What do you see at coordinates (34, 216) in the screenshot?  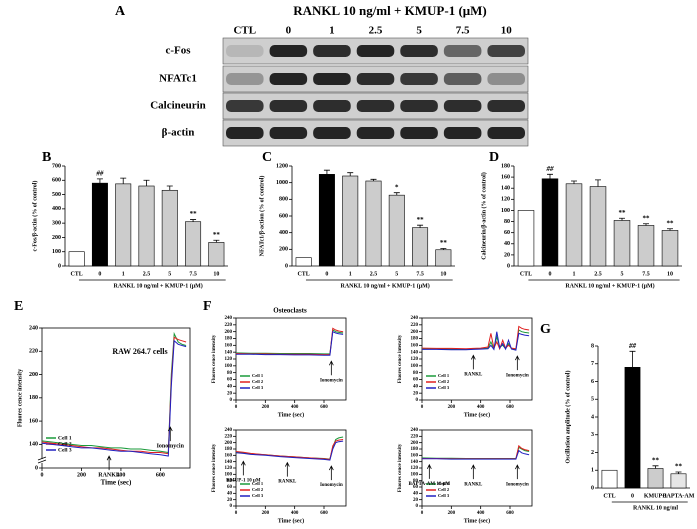 I see `y-axis-label: c-Fos/β-actin (% of control)` at bounding box center [34, 216].